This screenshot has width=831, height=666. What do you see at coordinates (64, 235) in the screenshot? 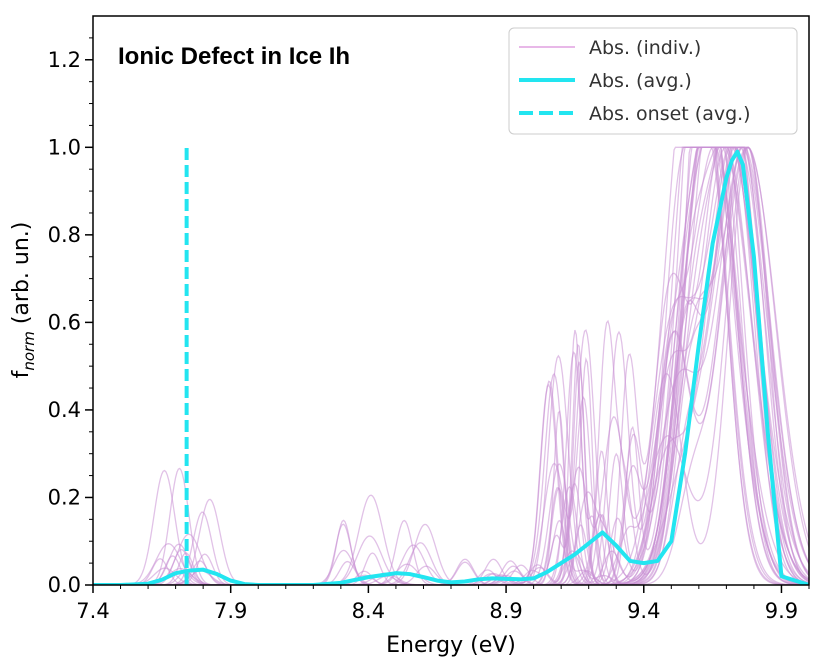
I see `y-tick-label: 0.8` at bounding box center [64, 235].